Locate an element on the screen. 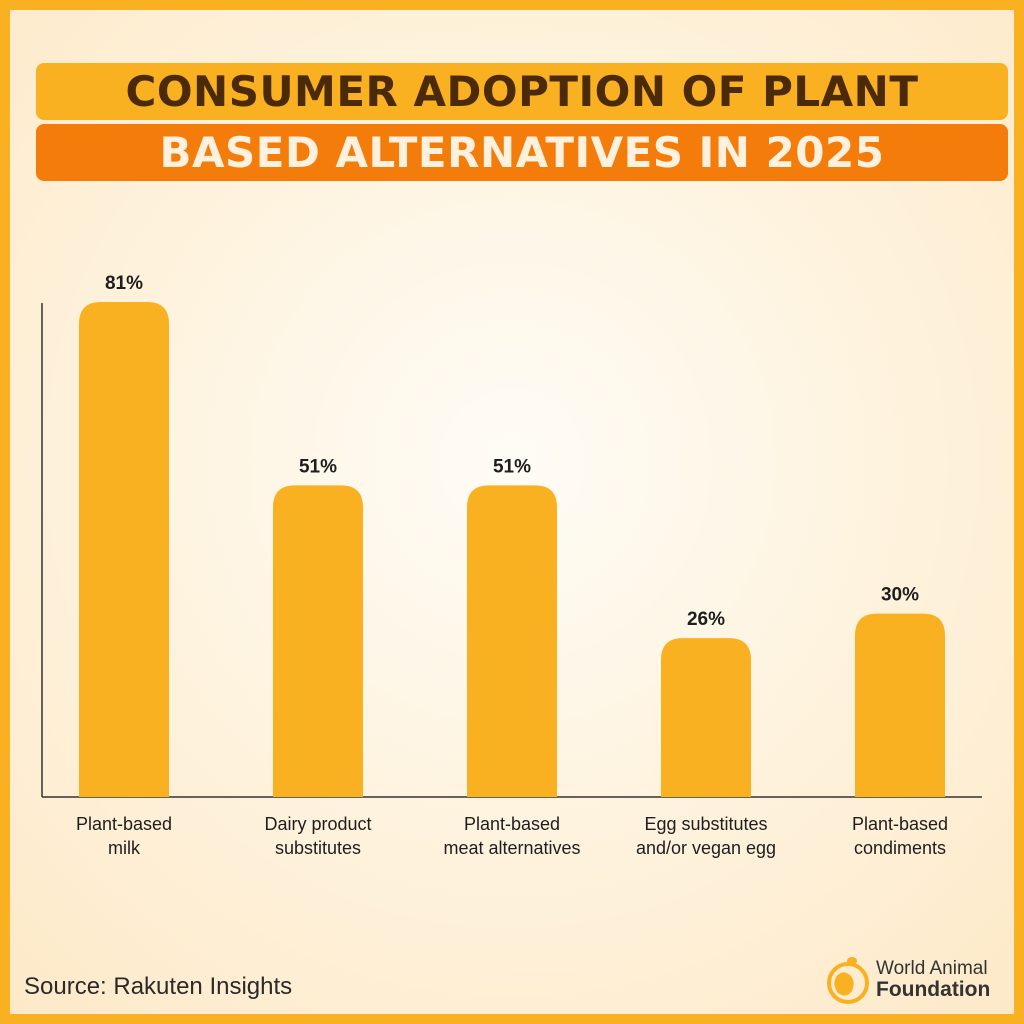  logo-line-1: World Animal is located at coordinates (932, 968).